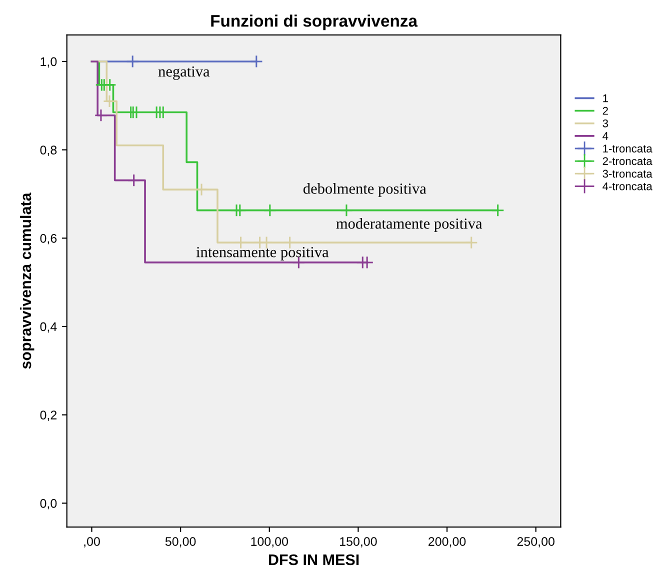  I want to click on chart-title: Funzioni di sopravvivenza, so click(314, 22).